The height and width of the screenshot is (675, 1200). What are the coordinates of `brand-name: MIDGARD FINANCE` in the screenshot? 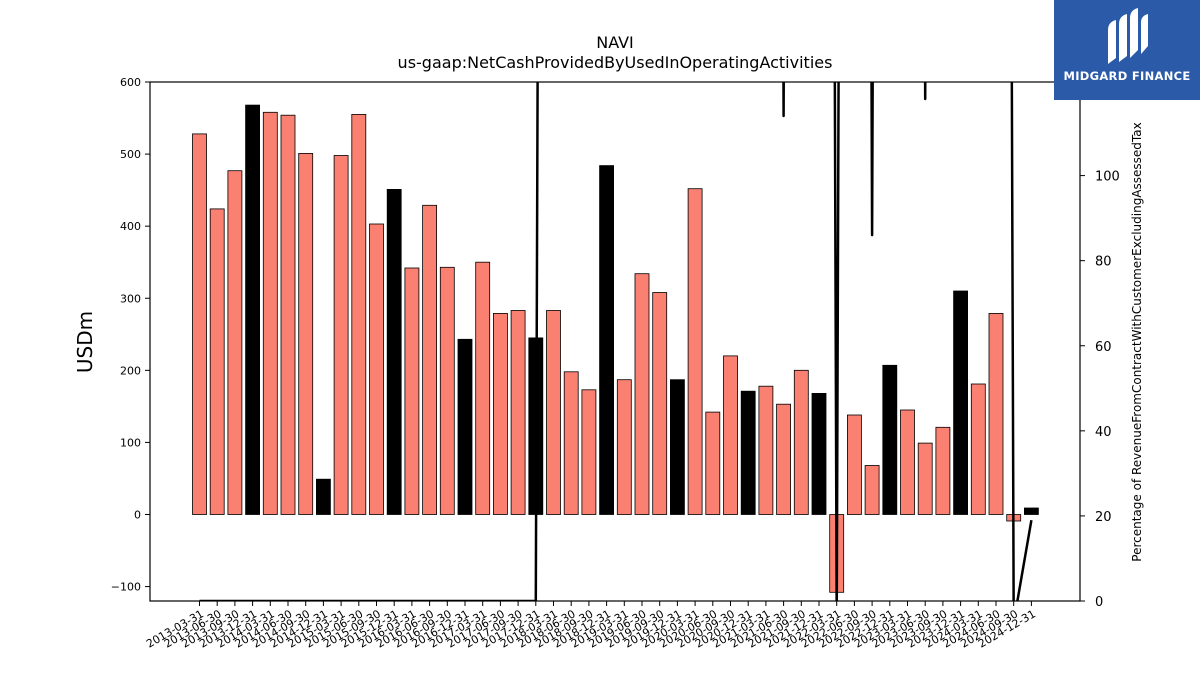 It's located at (1127, 76).